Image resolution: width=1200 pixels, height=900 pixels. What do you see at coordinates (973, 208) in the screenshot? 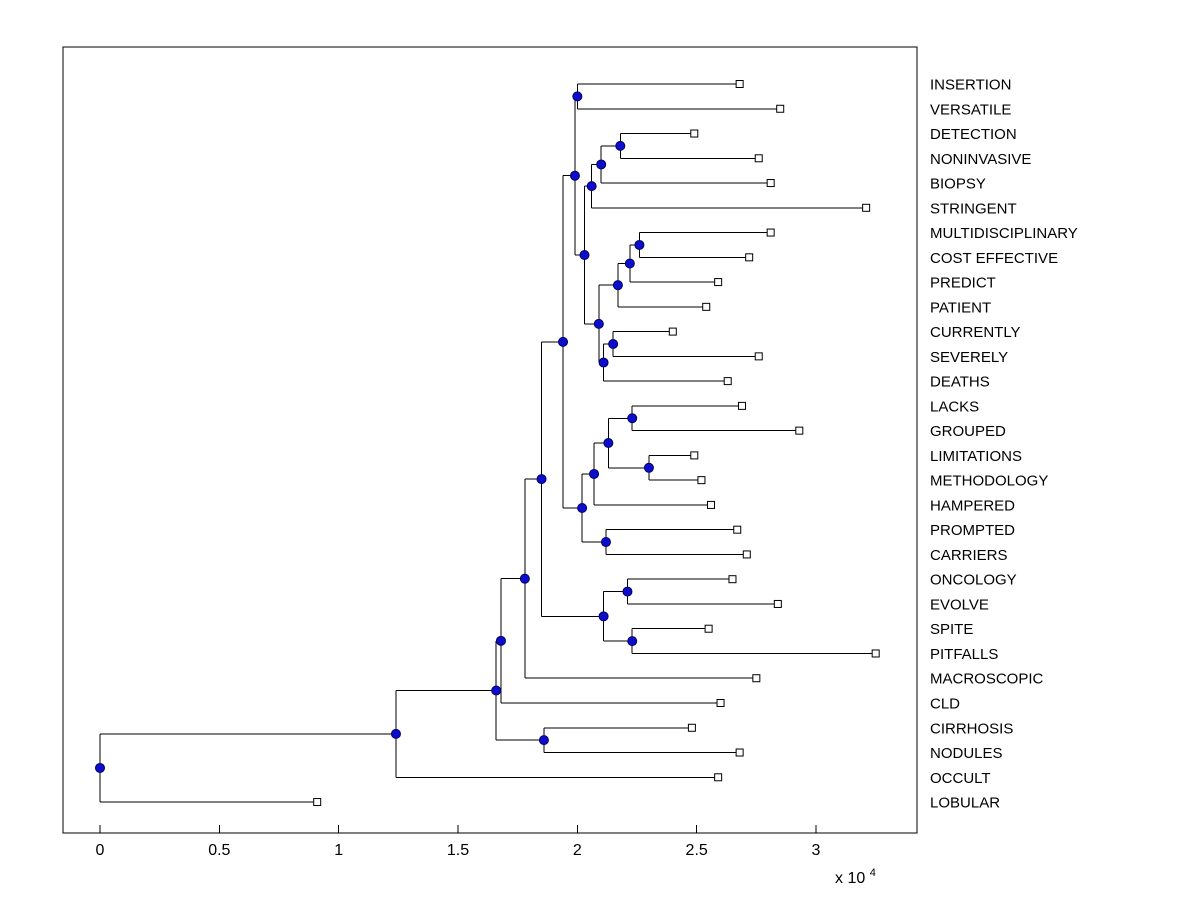
I see `leaf-label: STRINGENT` at bounding box center [973, 208].